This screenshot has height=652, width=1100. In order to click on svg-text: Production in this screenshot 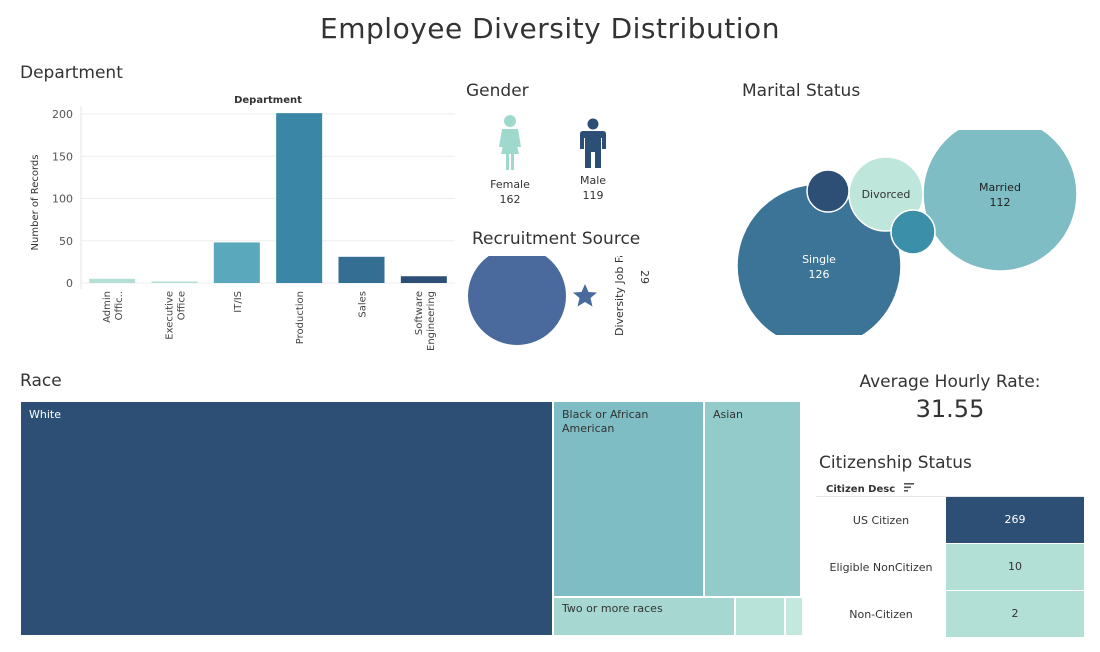, I will do `click(300, 317)`.